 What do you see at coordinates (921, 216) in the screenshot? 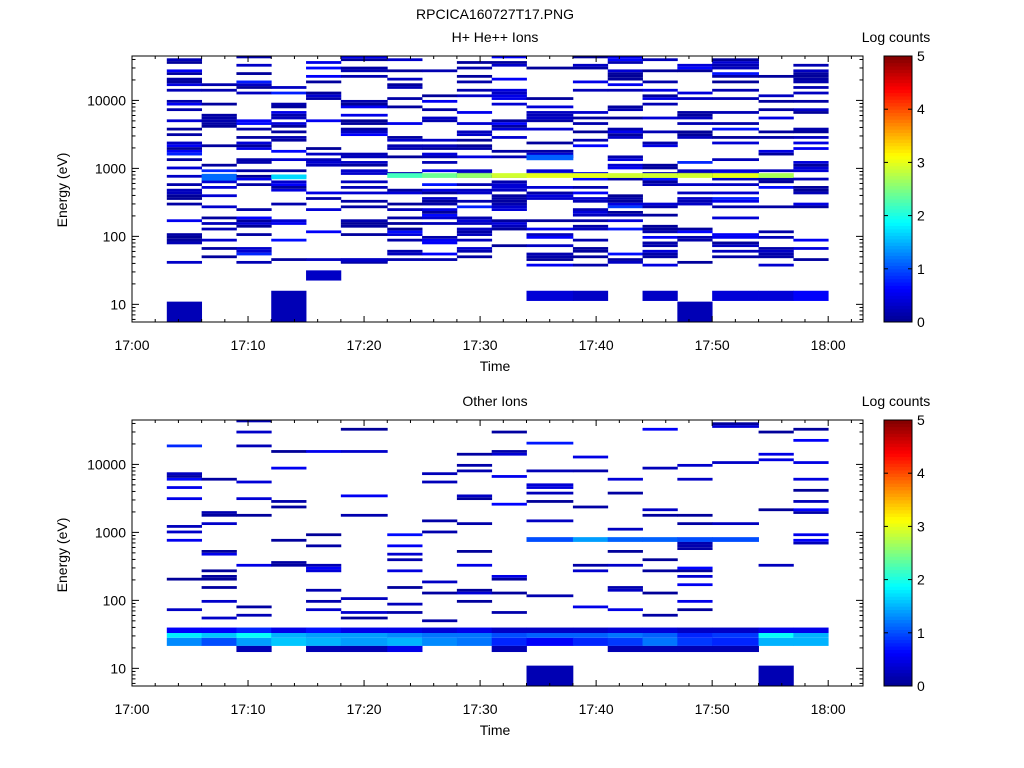
I see `colorbar-tick-label: 2` at bounding box center [921, 216].